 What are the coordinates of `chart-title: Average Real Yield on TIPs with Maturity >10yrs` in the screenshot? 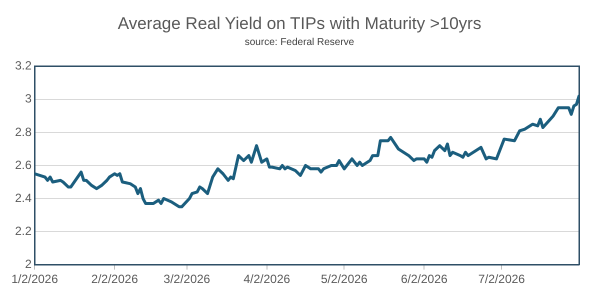 It's located at (300, 23).